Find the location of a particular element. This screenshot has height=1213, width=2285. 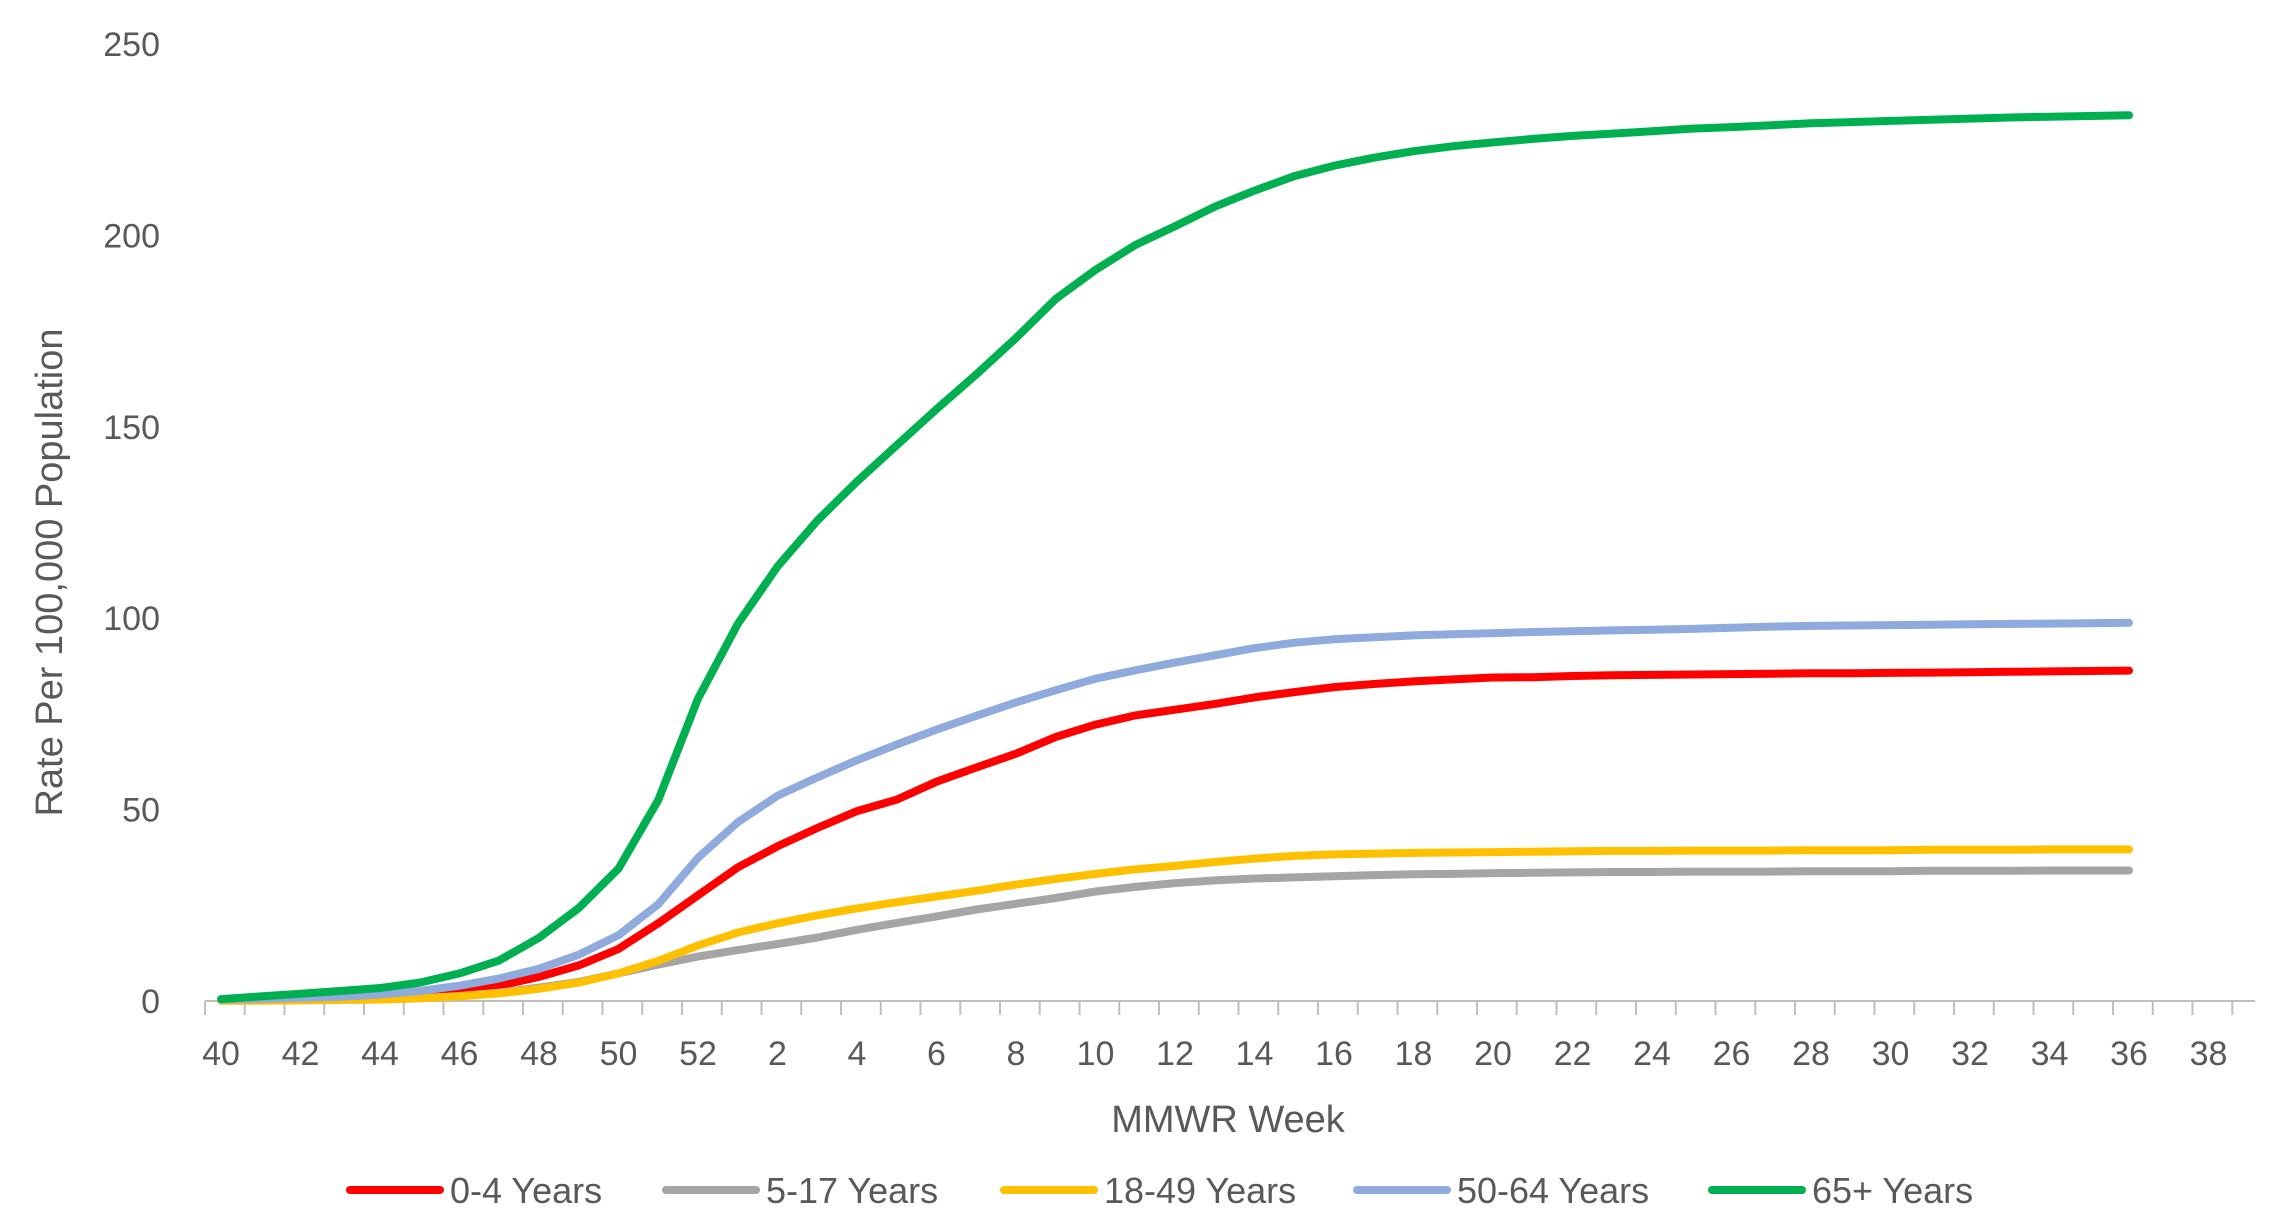

legend-item: 65+ Years is located at coordinates (1840, 1190).